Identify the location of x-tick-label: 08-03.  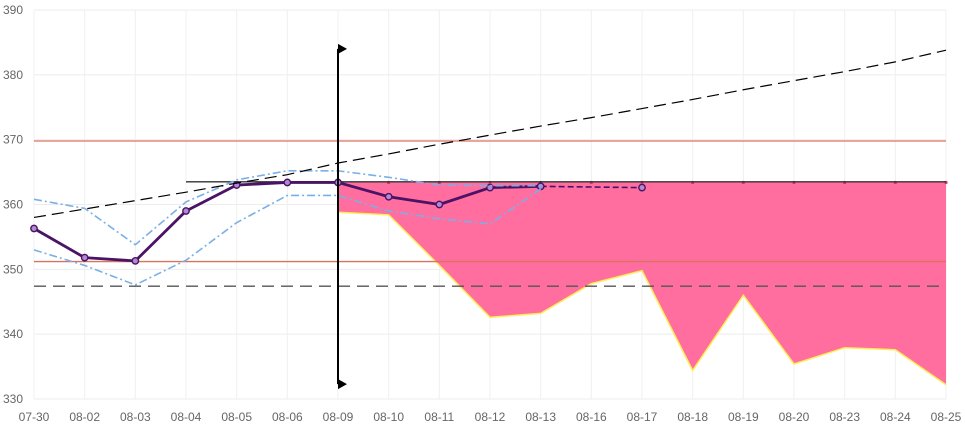
(135, 417).